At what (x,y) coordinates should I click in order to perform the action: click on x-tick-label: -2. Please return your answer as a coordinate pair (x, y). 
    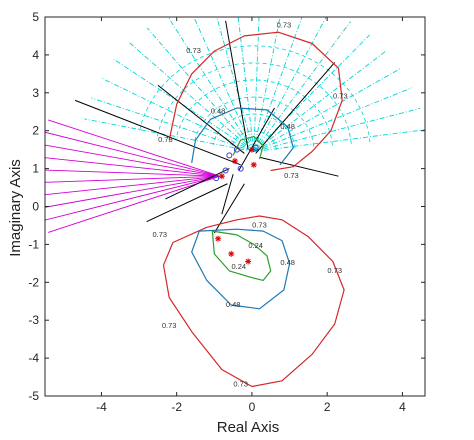
    Looking at the image, I should click on (176, 407).